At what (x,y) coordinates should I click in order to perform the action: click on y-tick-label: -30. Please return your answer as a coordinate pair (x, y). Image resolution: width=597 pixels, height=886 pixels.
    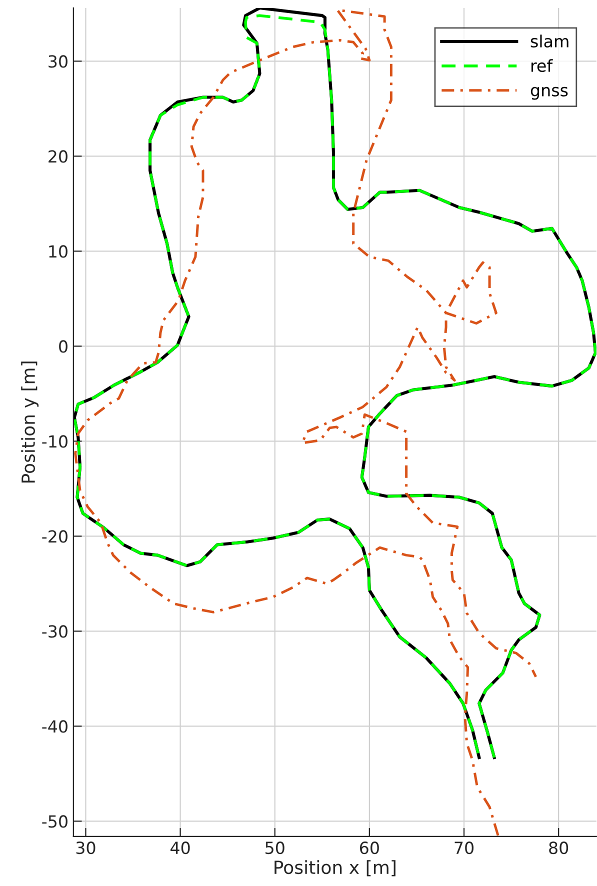
    Looking at the image, I should click on (55, 631).